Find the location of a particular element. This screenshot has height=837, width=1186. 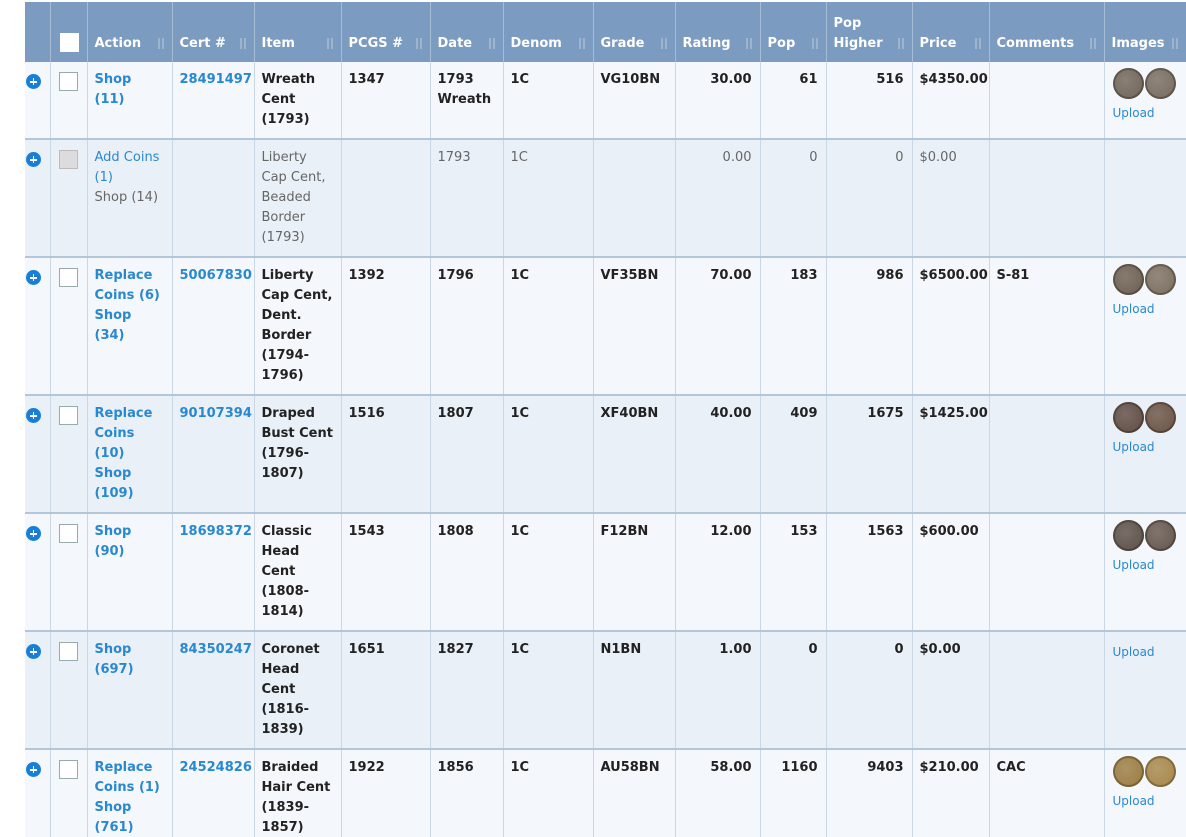

column-header: Grade is located at coordinates (634, 32).